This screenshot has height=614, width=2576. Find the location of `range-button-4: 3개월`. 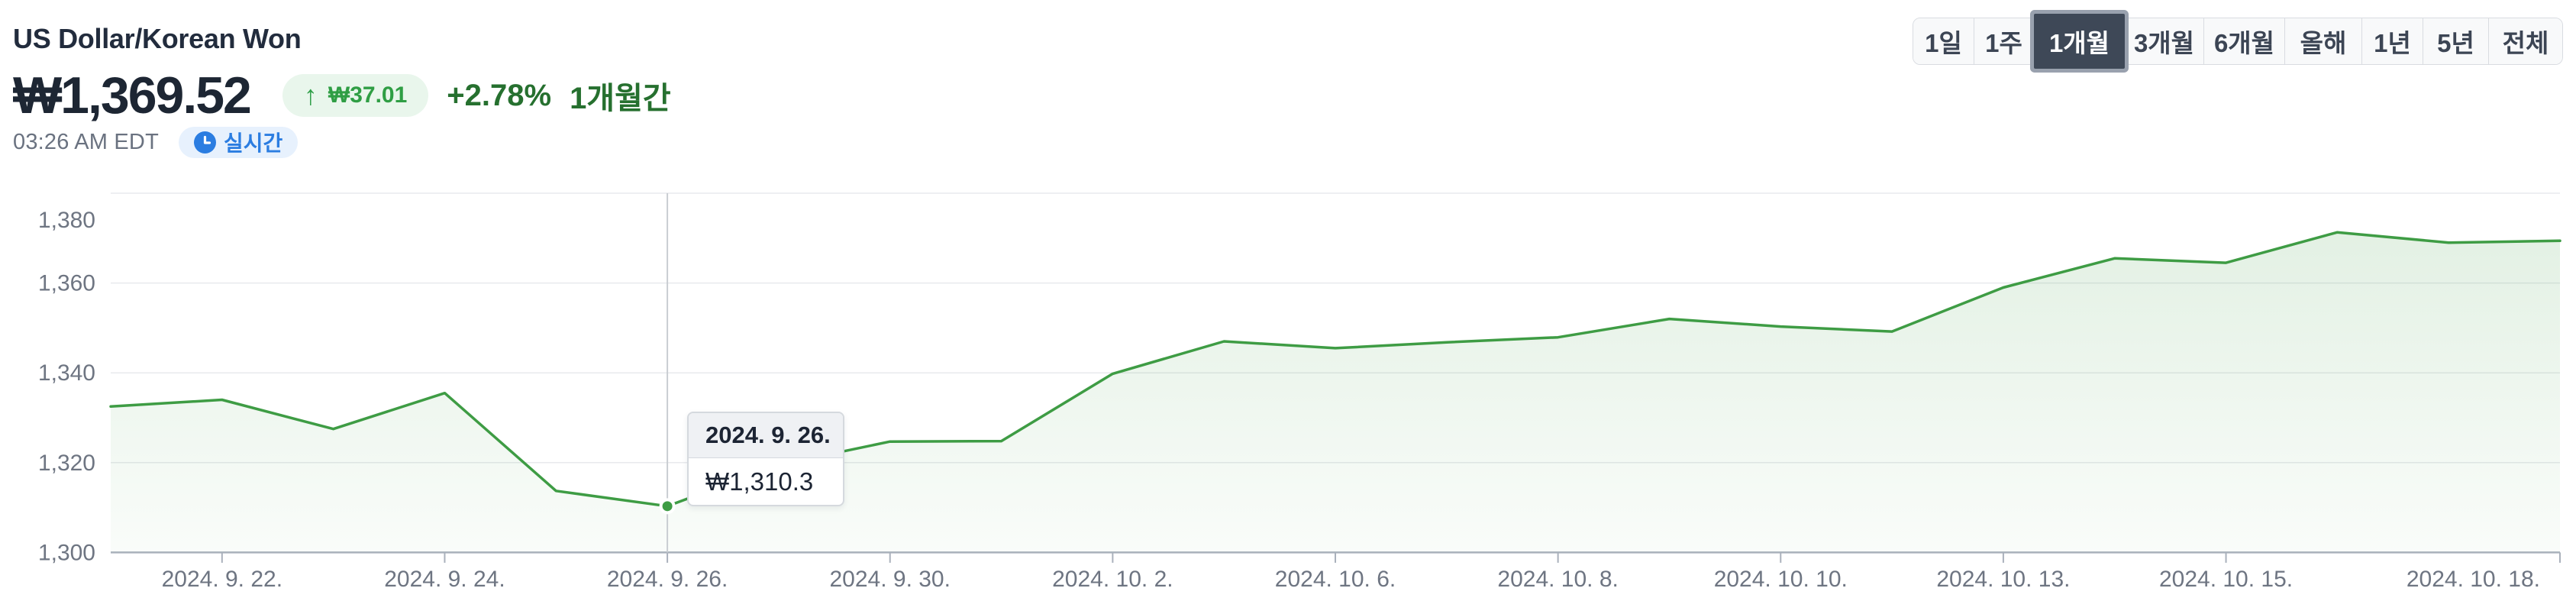

range-button-4: 3개월 is located at coordinates (2164, 41).